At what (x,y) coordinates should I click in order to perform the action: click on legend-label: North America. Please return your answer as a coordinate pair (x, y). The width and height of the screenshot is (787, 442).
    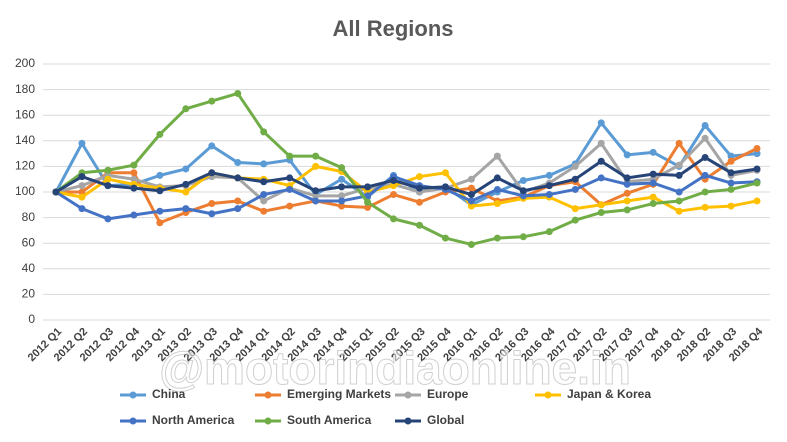
    Looking at the image, I should click on (193, 420).